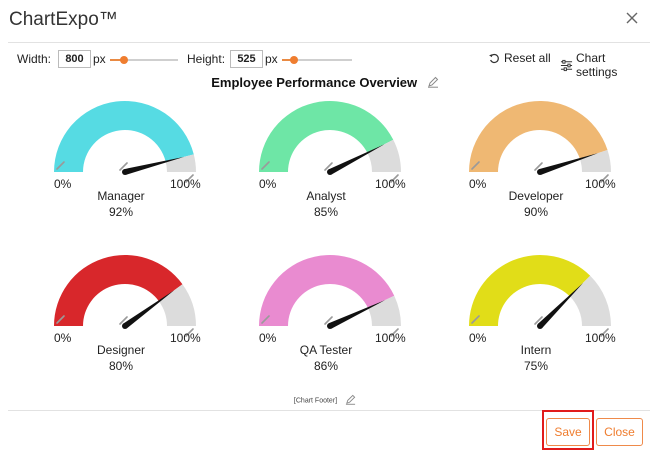 The image size is (650, 466). Describe the element at coordinates (271, 59) in the screenshot. I see `height-unit: px` at that location.